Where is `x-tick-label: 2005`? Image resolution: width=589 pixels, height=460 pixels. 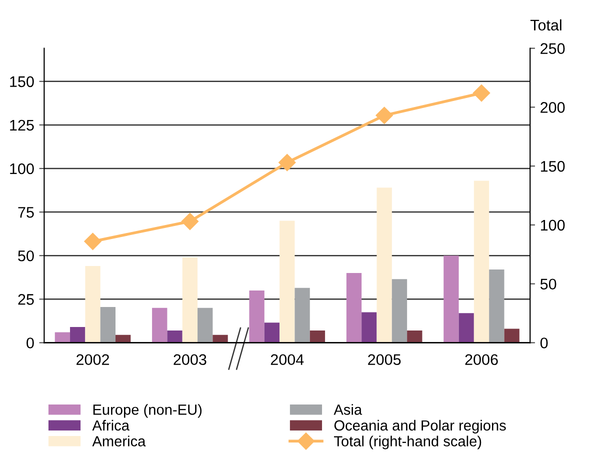 x-tick-label: 2005 is located at coordinates (384, 360).